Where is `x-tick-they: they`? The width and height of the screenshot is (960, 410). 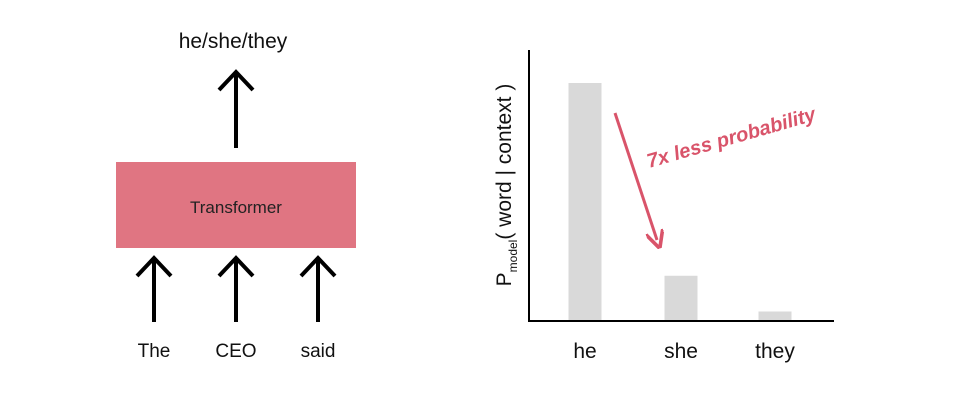 x-tick-they: they is located at coordinates (775, 351).